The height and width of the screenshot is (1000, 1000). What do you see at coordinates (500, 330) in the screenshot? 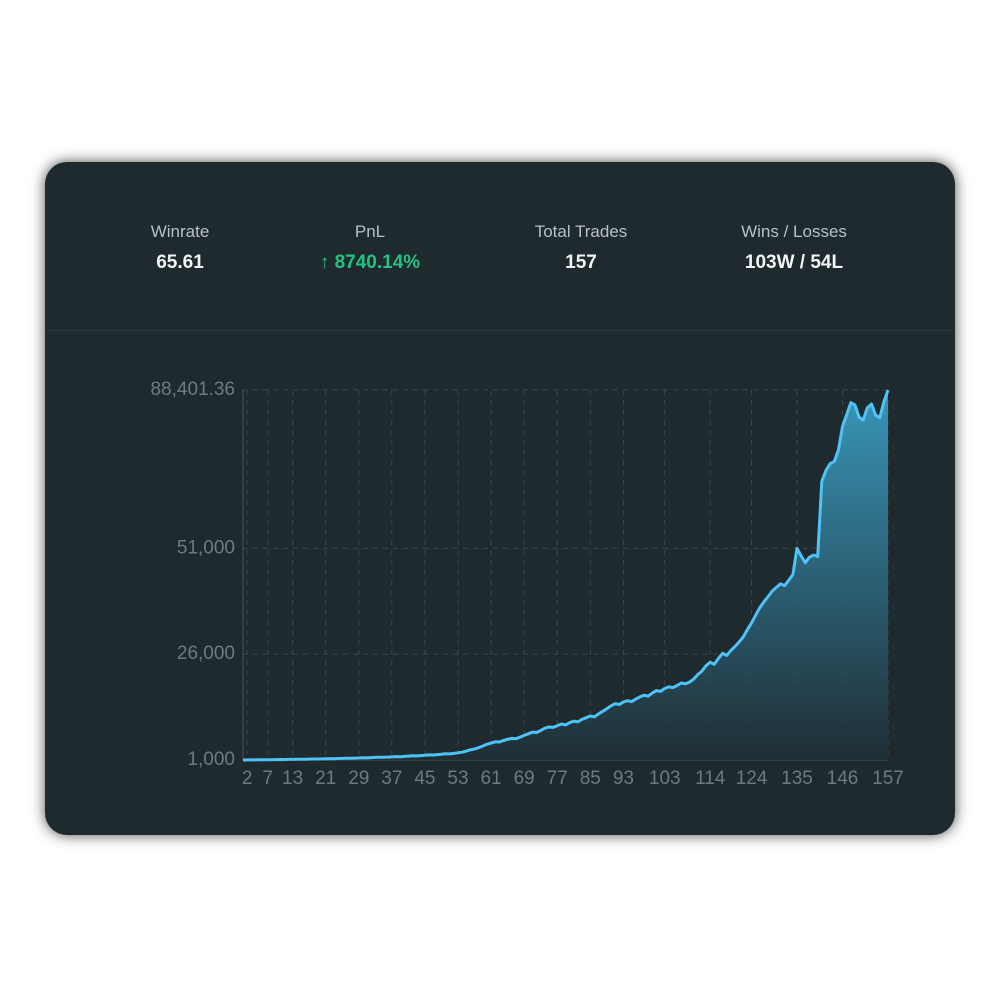
I see `divider` at bounding box center [500, 330].